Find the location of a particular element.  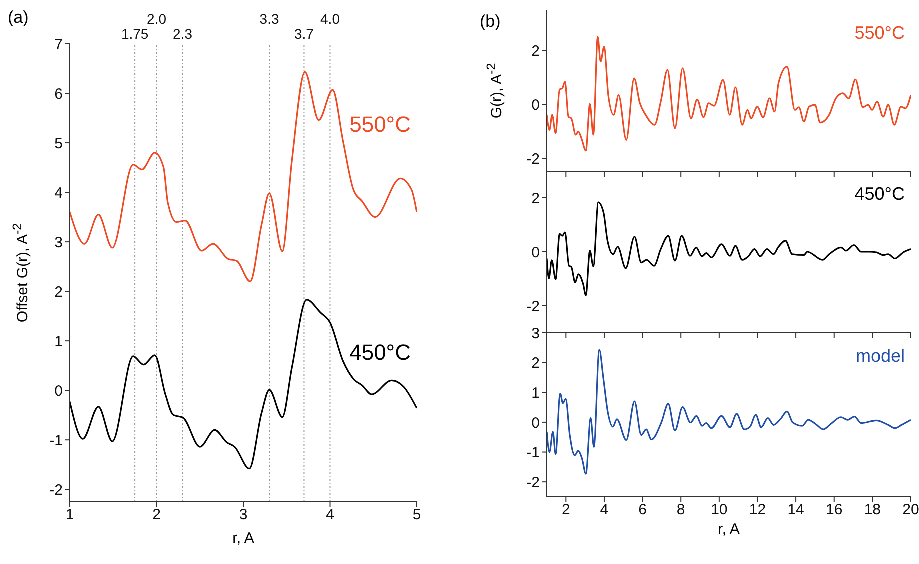

x-tick-label: 16 is located at coordinates (834, 510).